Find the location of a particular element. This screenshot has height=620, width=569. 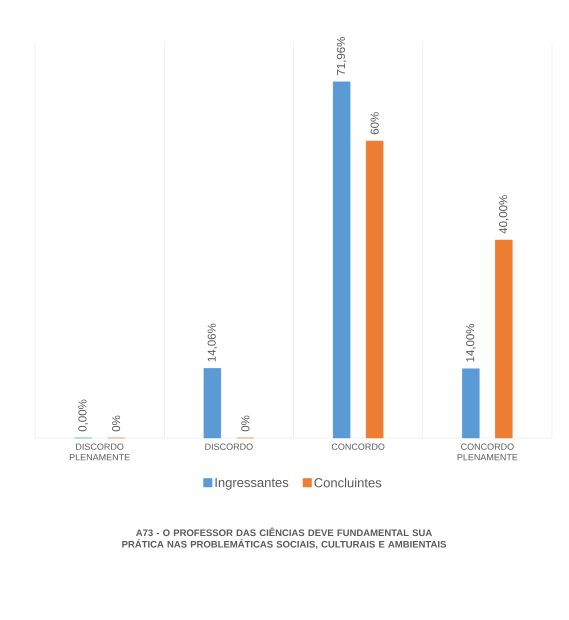

data-label: 71,96% is located at coordinates (341, 56).